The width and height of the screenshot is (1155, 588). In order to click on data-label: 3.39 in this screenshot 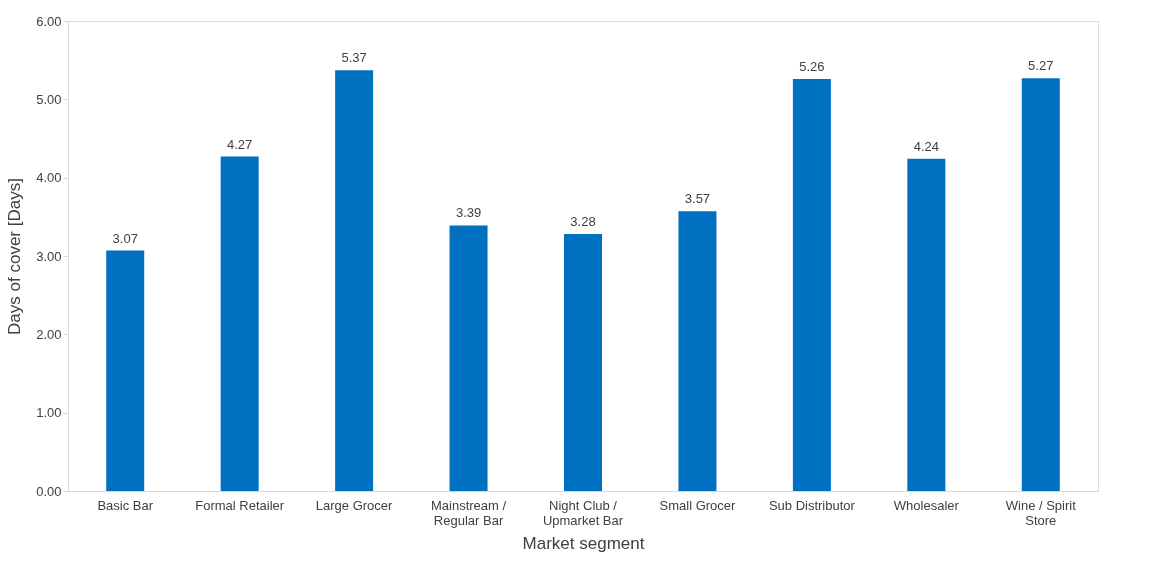, I will do `click(468, 213)`.